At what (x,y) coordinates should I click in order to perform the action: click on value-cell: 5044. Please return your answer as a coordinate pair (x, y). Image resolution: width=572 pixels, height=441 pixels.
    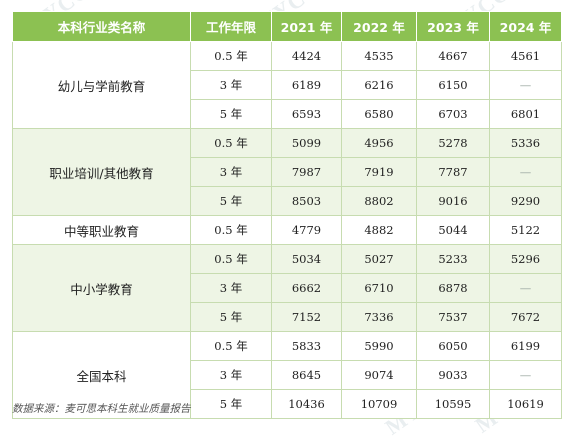
    Looking at the image, I should click on (453, 230).